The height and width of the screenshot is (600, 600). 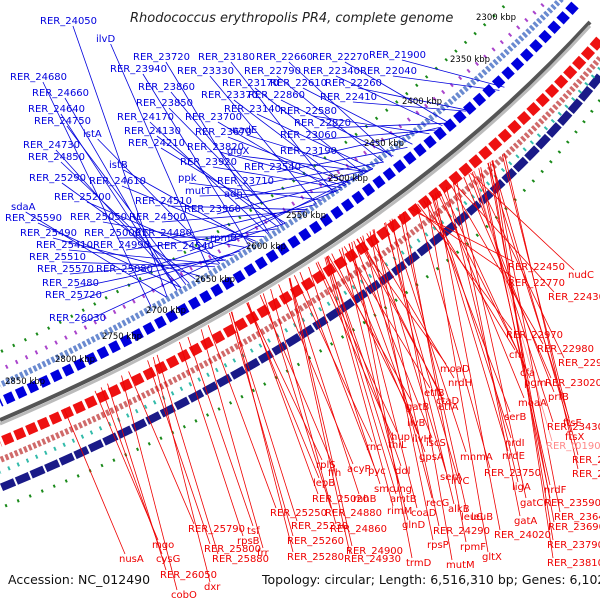 What do you see at coordinates (62, 121) in the screenshot?
I see `forward-gene-label: RER_24750` at bounding box center [62, 121].